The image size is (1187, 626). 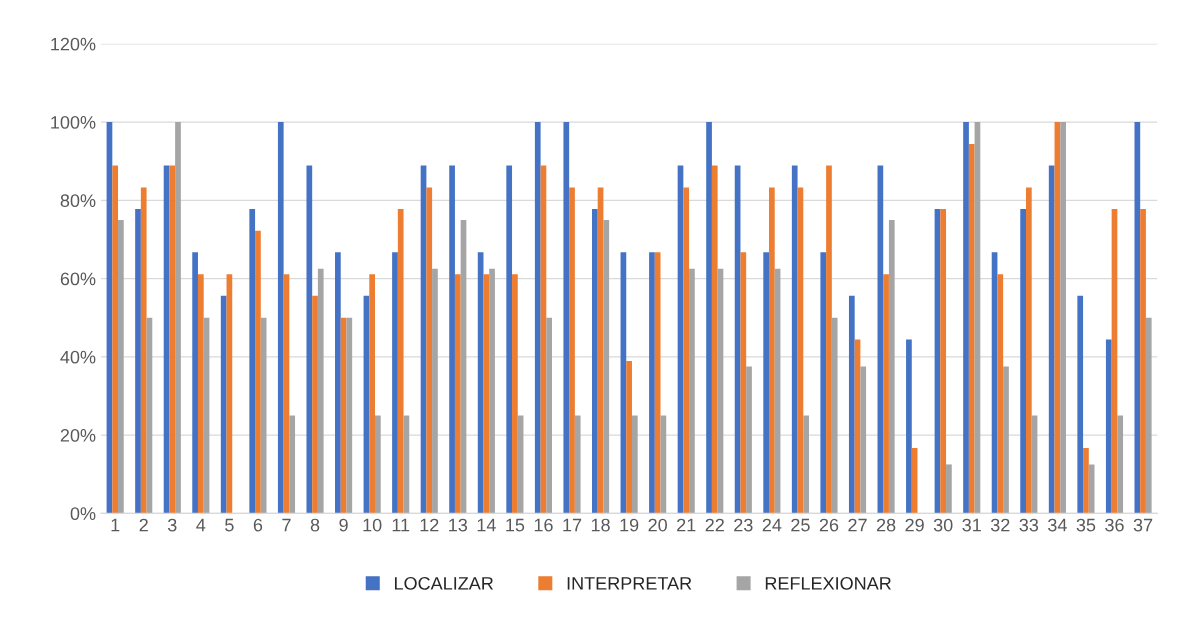 What do you see at coordinates (1000, 525) in the screenshot?
I see `x-tick-label: 32` at bounding box center [1000, 525].